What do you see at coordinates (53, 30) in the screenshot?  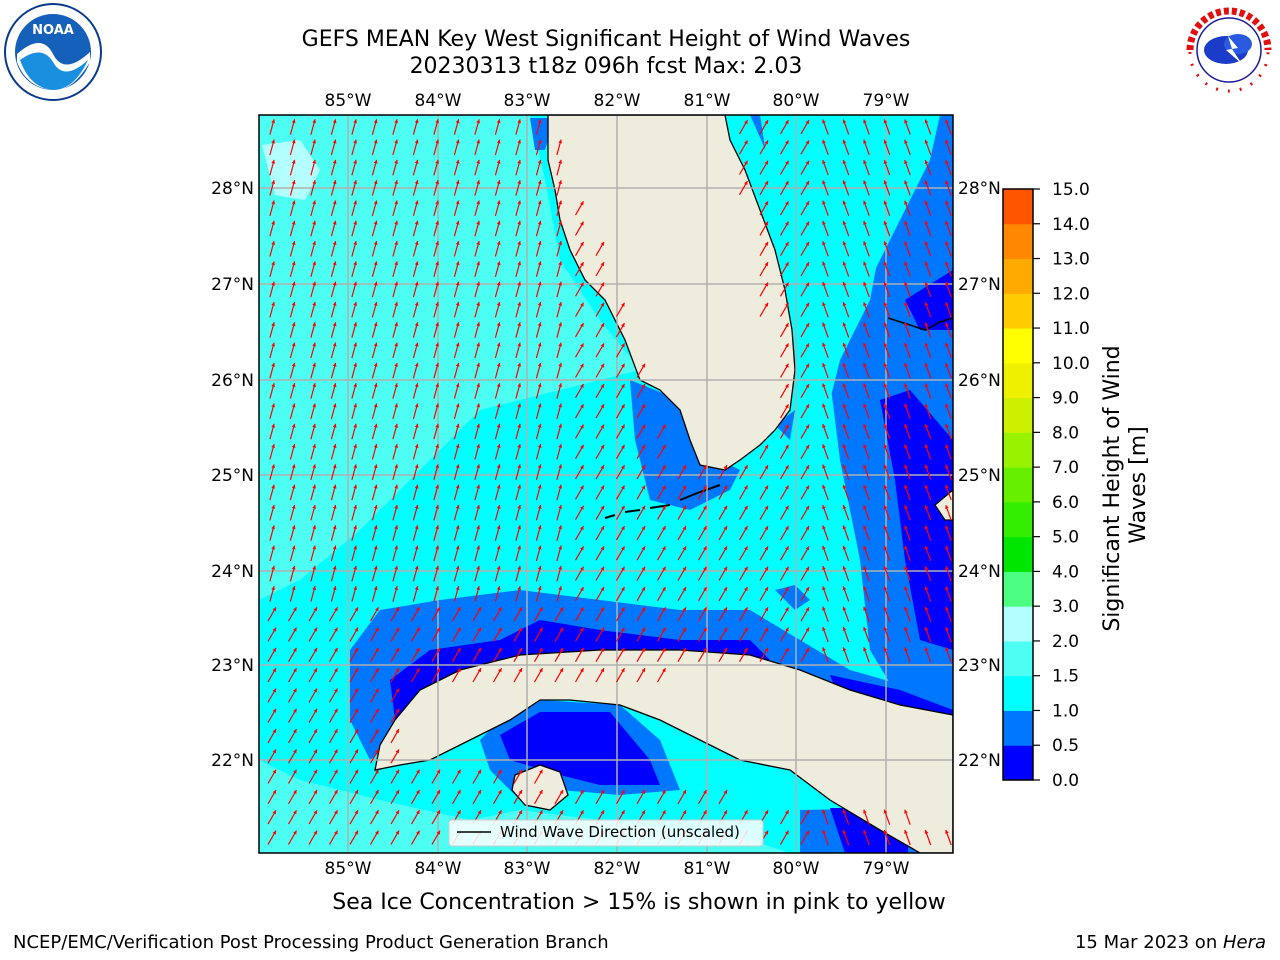 I see `svg-text: NOAA` at bounding box center [53, 30].